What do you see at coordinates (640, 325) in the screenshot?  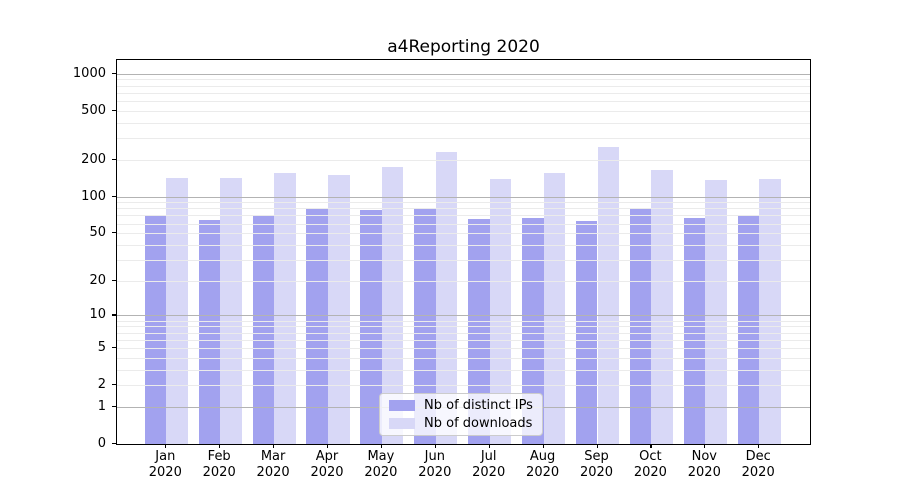 I see `bar-nb-of-distinct-ips-oct` at bounding box center [640, 325].